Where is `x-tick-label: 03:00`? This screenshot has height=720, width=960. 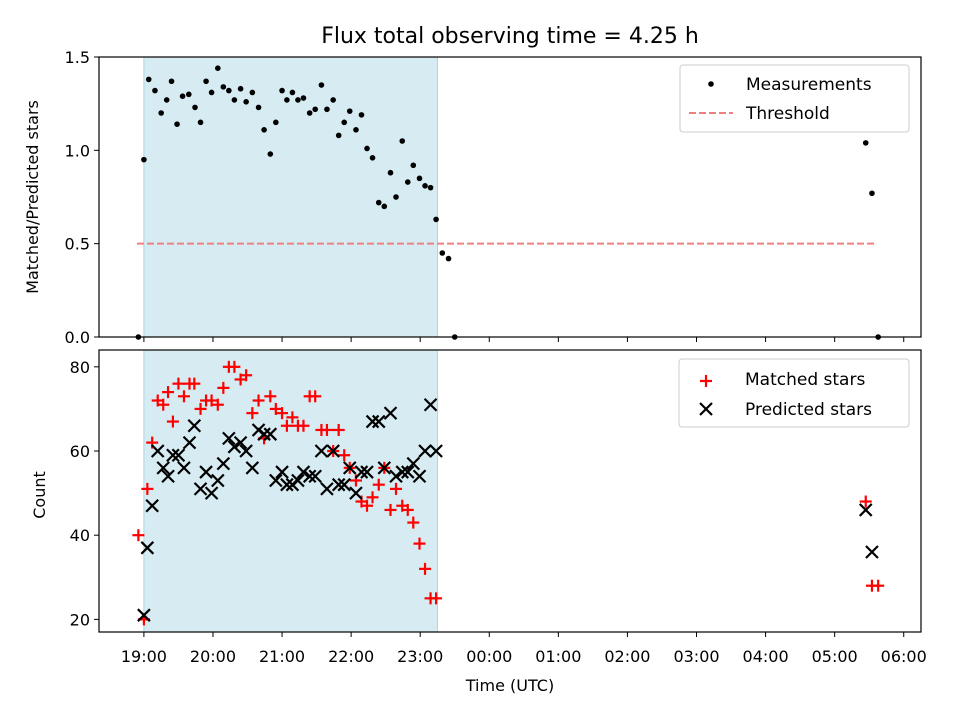
x-tick-label: 03:00 is located at coordinates (696, 656).